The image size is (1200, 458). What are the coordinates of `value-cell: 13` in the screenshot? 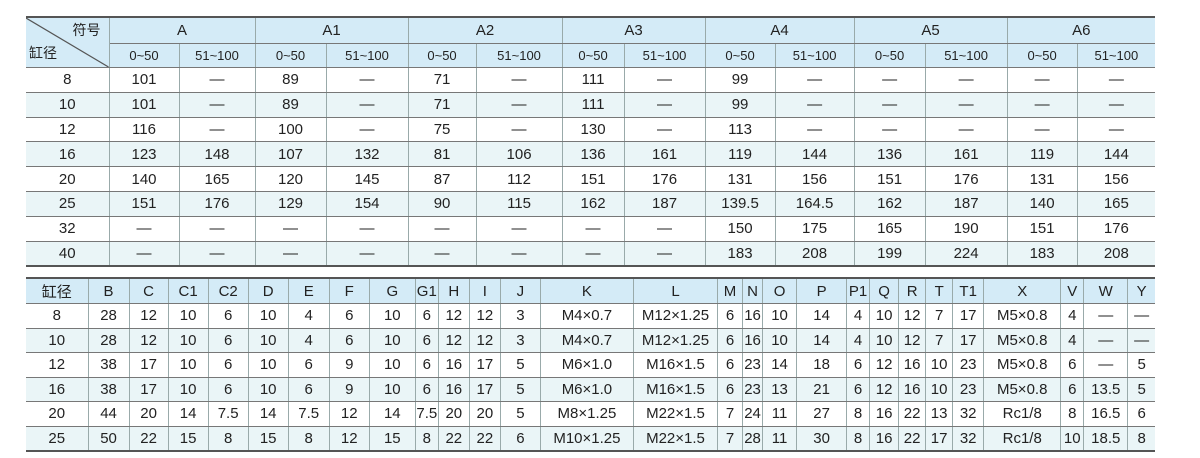 It's located at (939, 414).